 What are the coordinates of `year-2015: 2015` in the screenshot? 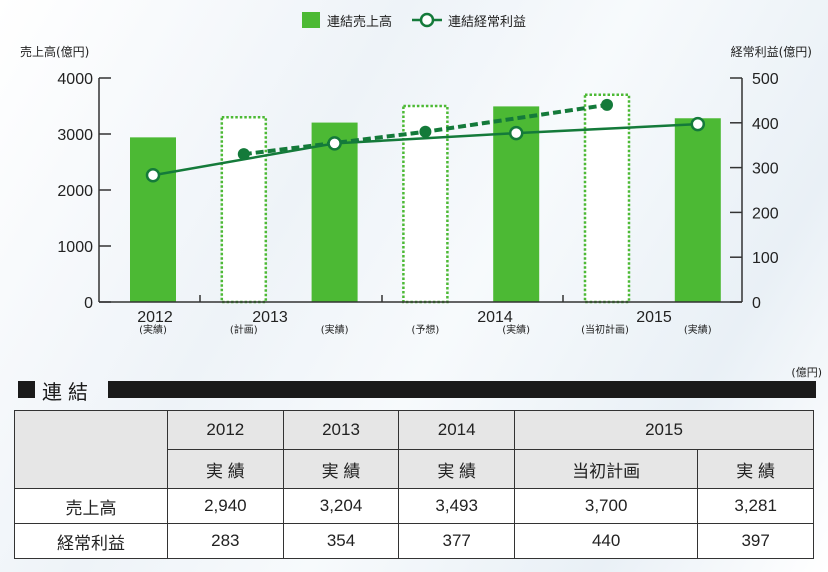 It's located at (664, 430).